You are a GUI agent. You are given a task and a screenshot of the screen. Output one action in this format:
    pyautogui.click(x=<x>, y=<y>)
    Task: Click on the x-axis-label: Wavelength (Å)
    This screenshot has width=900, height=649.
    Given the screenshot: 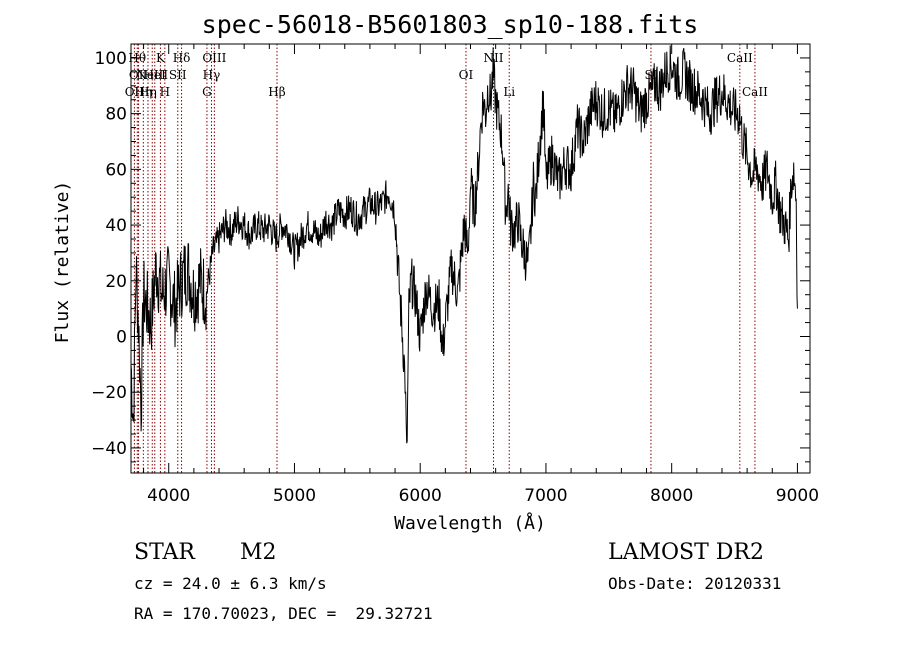 What is the action you would take?
    pyautogui.click(x=470, y=523)
    